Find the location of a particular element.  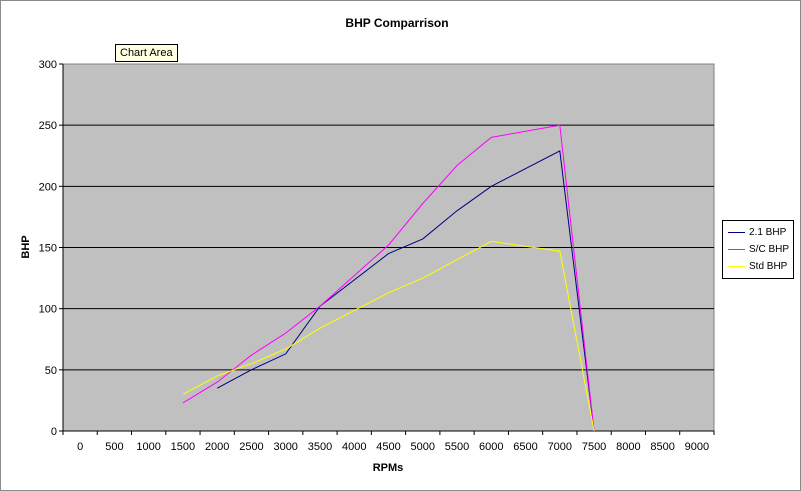

y-tick-label: 150 is located at coordinates (48, 249).